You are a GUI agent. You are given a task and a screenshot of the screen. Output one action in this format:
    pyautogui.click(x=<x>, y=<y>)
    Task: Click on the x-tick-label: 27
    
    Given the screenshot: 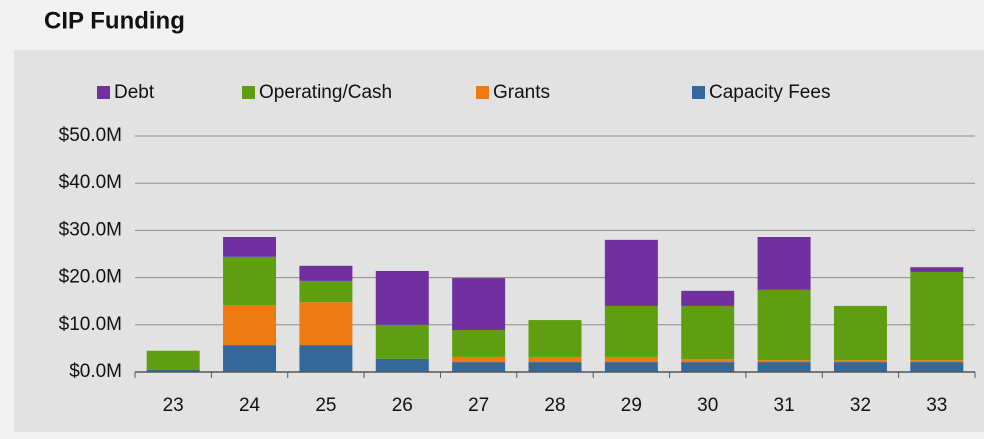 What is the action you would take?
    pyautogui.click(x=478, y=405)
    